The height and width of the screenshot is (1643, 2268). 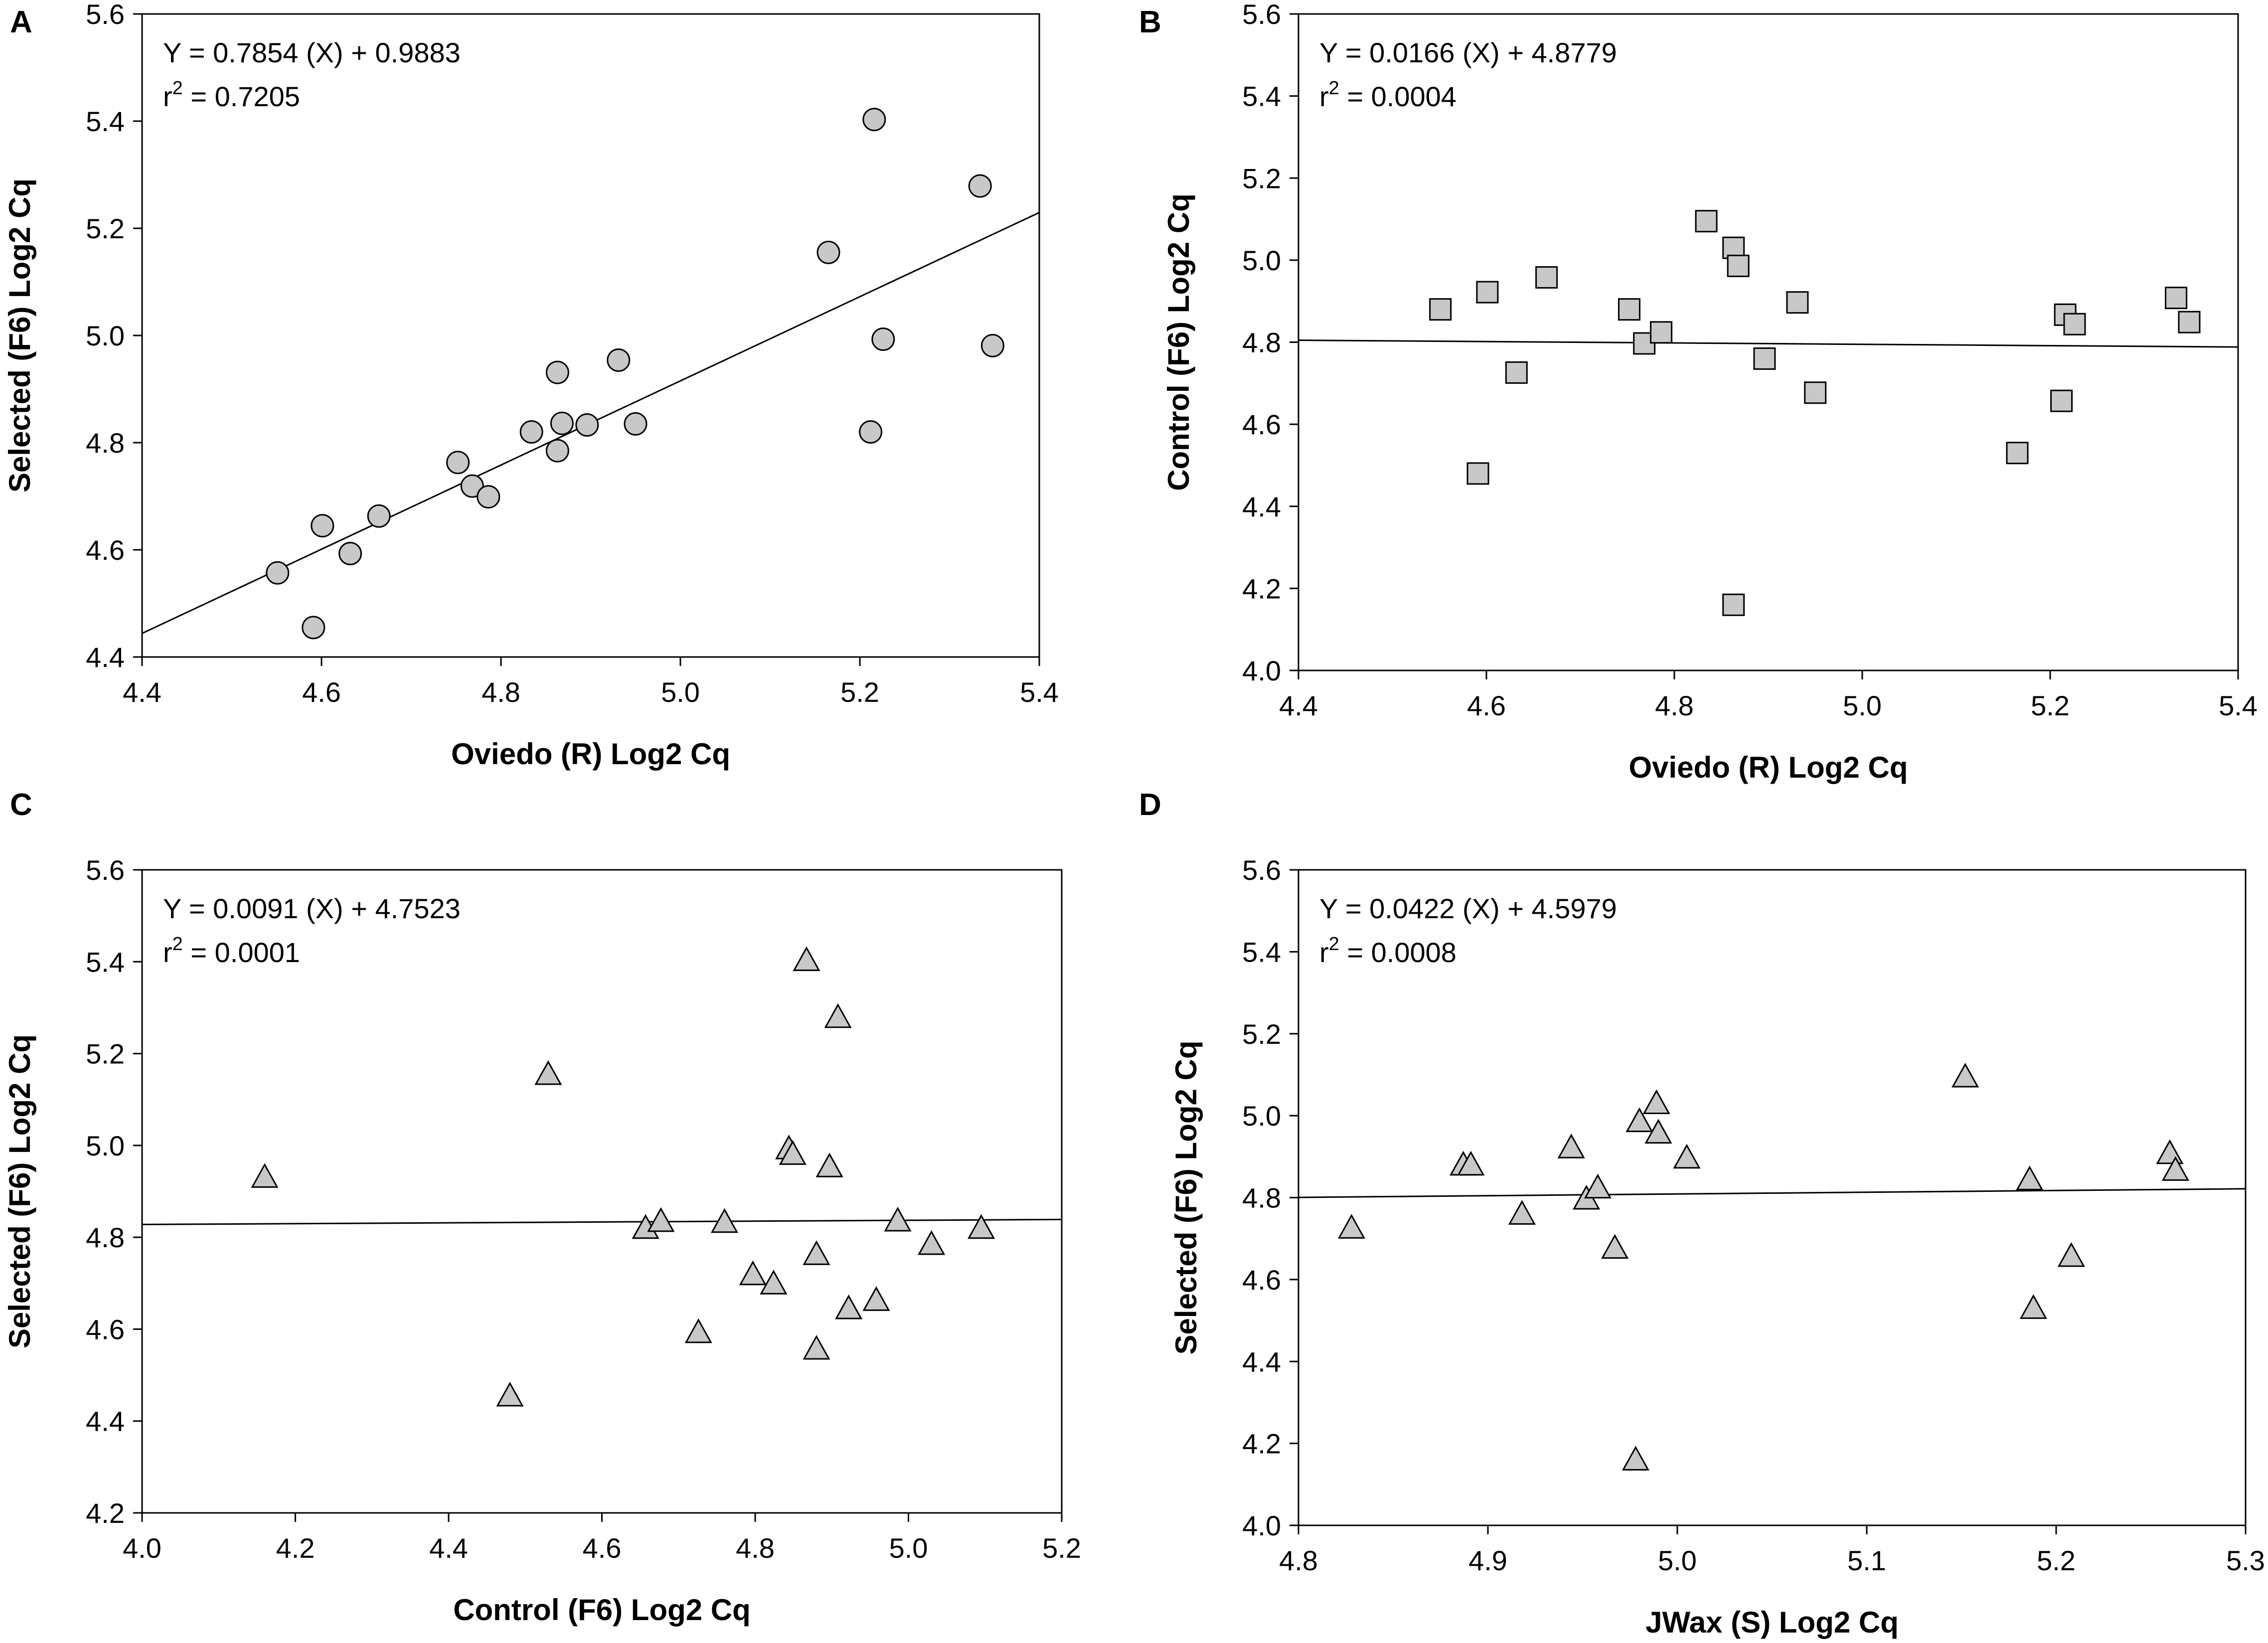 I want to click on x-axis-title: JWax (S) Log2 Cq, so click(x=1772, y=1623).